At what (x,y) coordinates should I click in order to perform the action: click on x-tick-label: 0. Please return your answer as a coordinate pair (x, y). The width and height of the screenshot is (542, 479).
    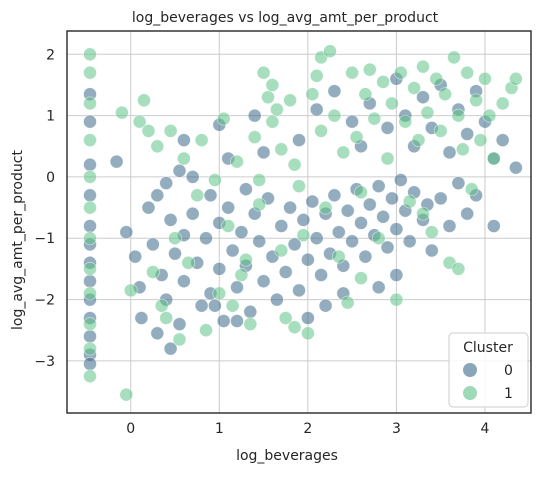
    Looking at the image, I should click on (130, 429).